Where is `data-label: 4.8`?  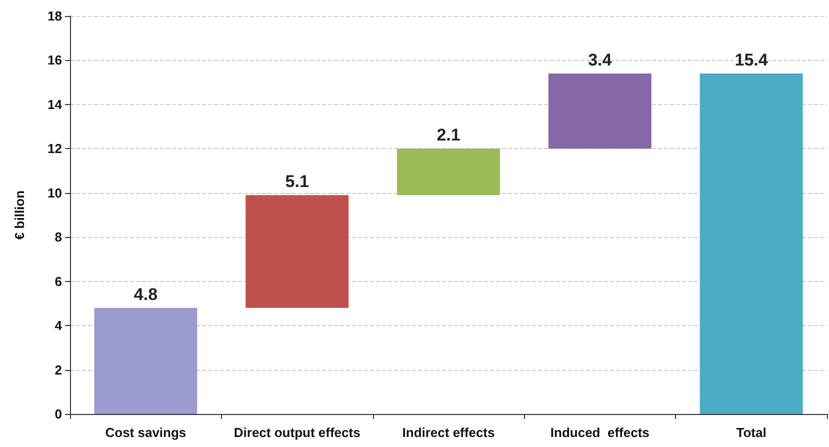
data-label: 4.8 is located at coordinates (146, 294).